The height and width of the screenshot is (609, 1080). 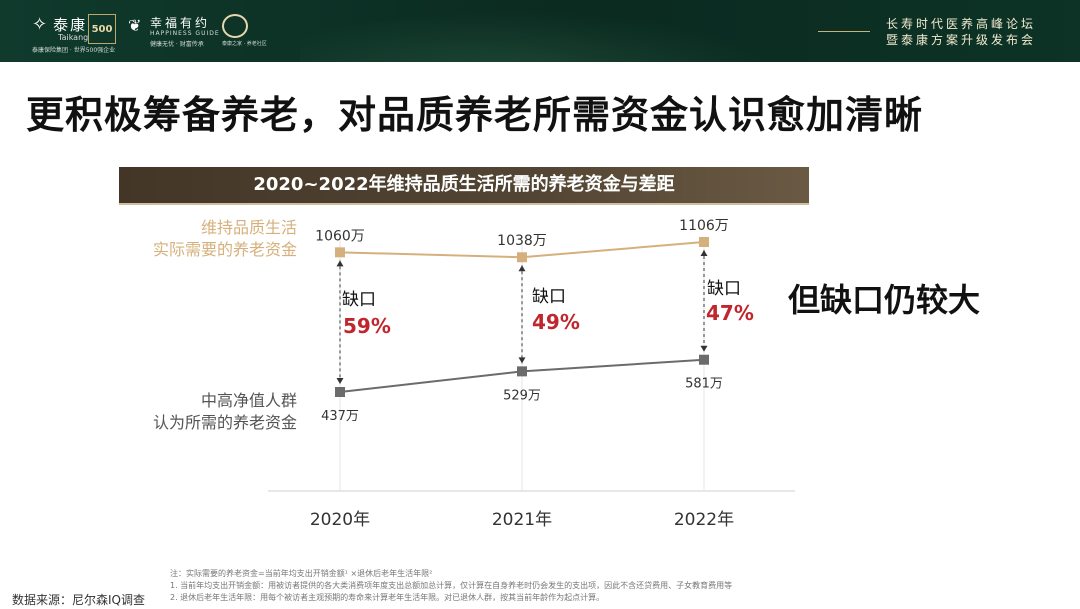 What do you see at coordinates (249, 400) in the screenshot?
I see `series-name-perceived: 中高净值人群` at bounding box center [249, 400].